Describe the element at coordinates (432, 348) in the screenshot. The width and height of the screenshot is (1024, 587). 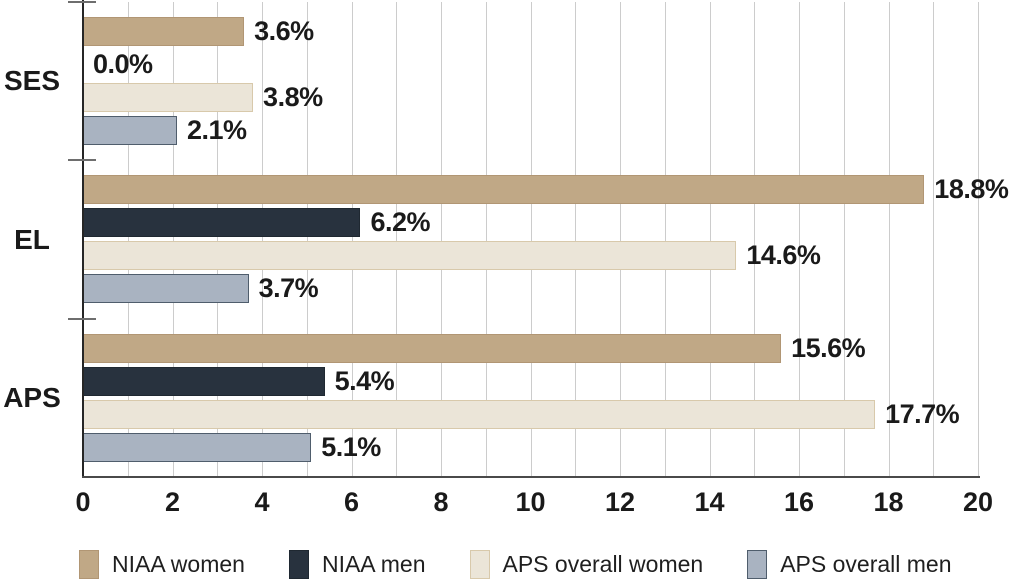
I see `bar-aps-niaa-women` at that location.